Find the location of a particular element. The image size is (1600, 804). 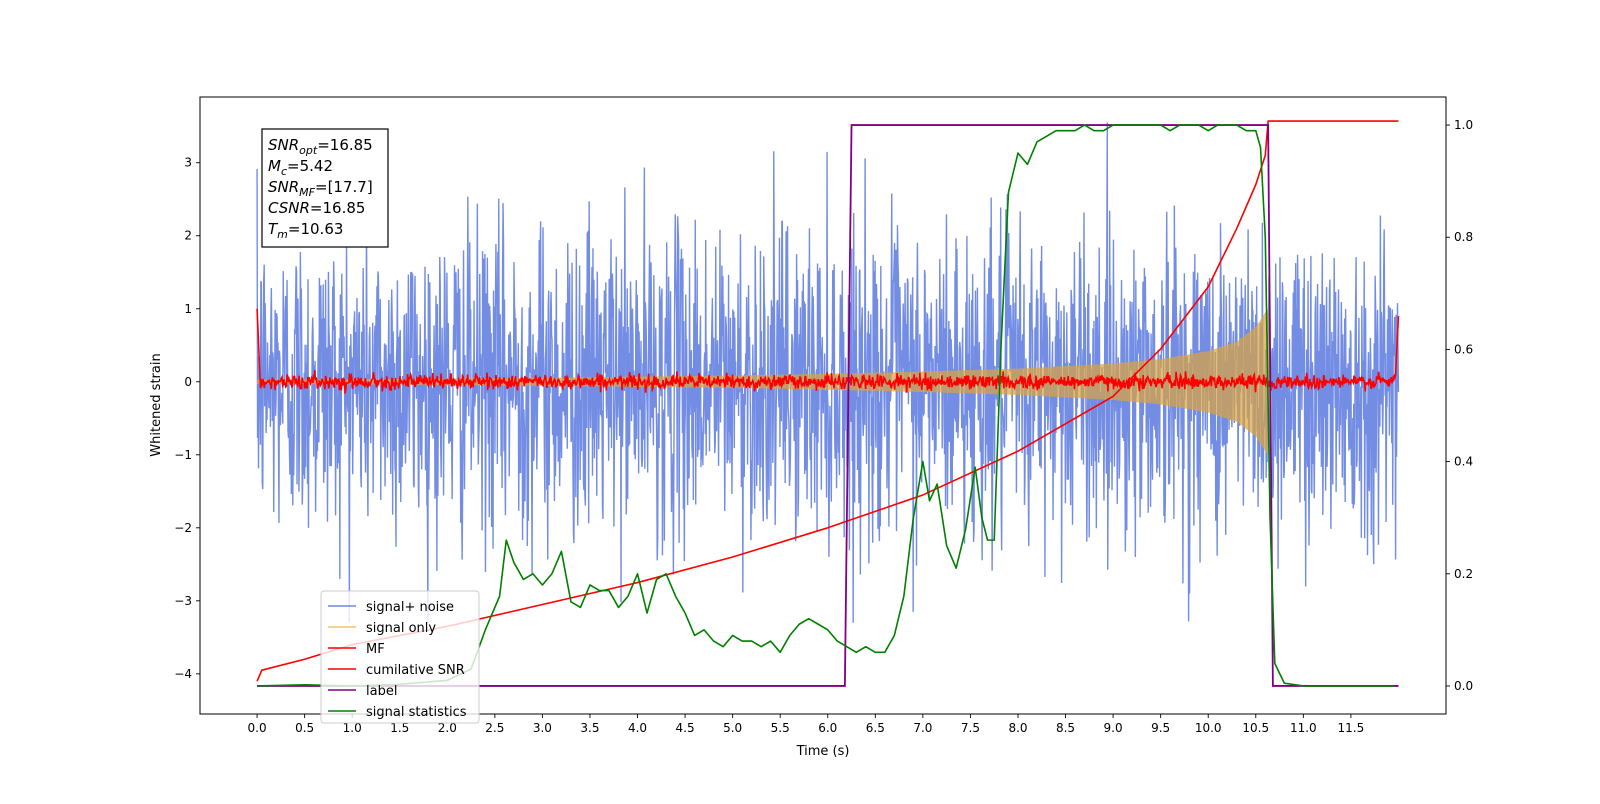

annotation-line: CSNR=16.85 is located at coordinates (316, 208).